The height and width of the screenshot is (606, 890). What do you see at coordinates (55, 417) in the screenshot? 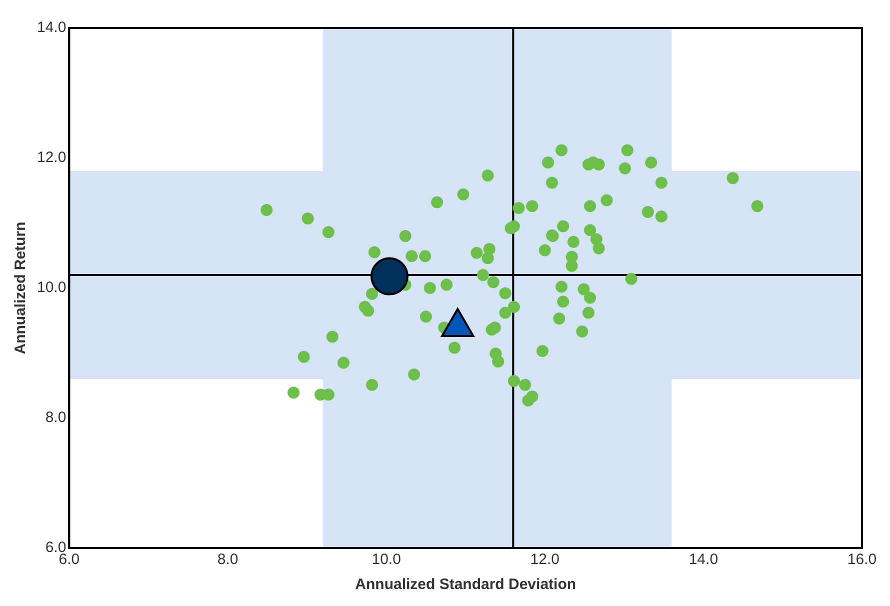
I see `y-tick-label: 8.0` at bounding box center [55, 417].